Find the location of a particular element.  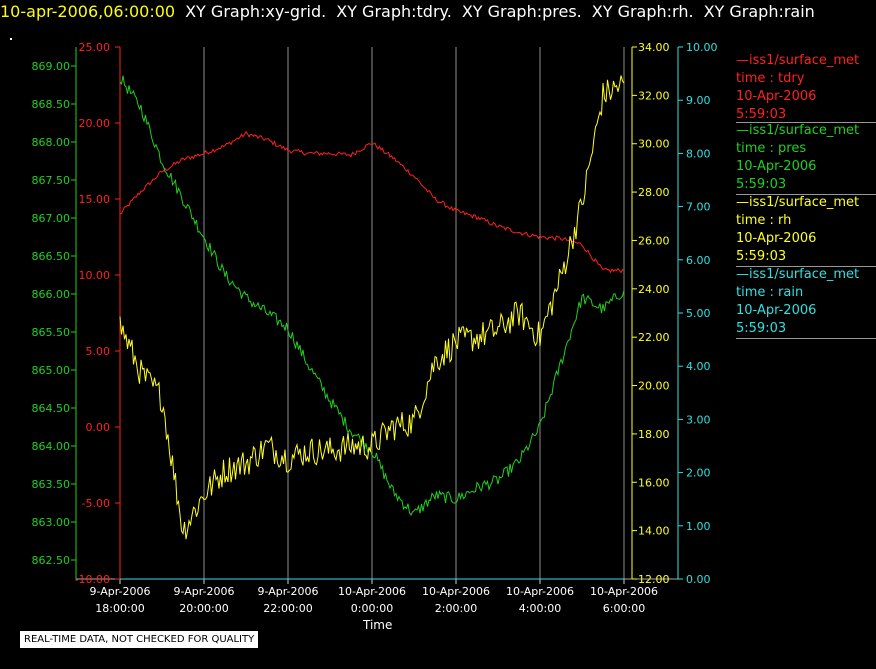

tdry-tick-label: 10.00 is located at coordinates (95, 275).